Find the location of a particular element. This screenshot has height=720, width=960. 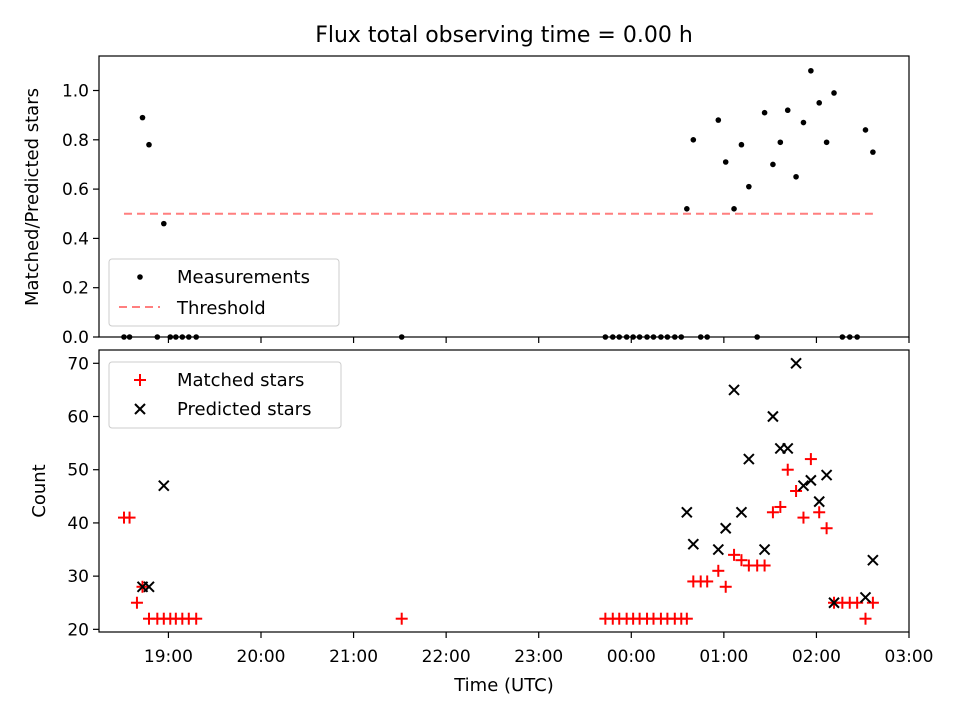

y-tick-label: 70 is located at coordinates (78, 364).